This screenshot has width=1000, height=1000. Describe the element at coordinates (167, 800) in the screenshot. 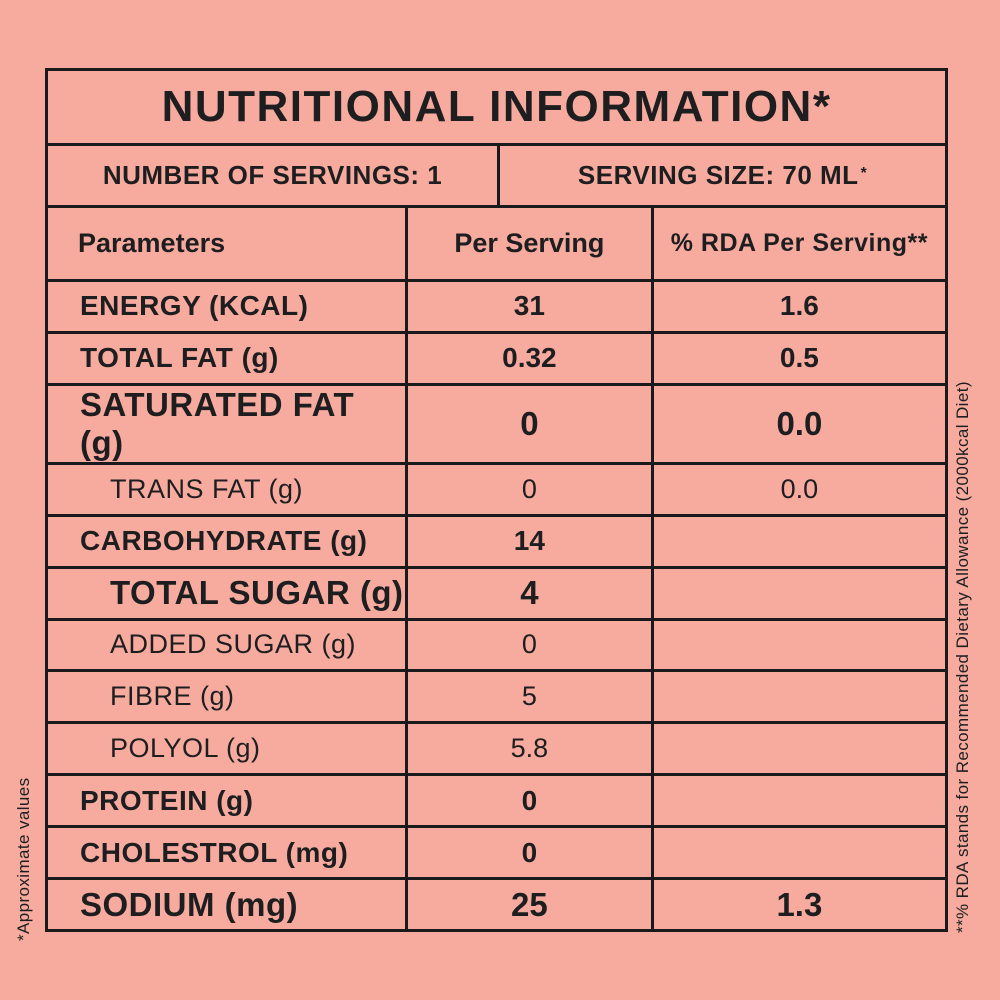

I see `row-parameter-label: PROTEIN (g)` at that location.